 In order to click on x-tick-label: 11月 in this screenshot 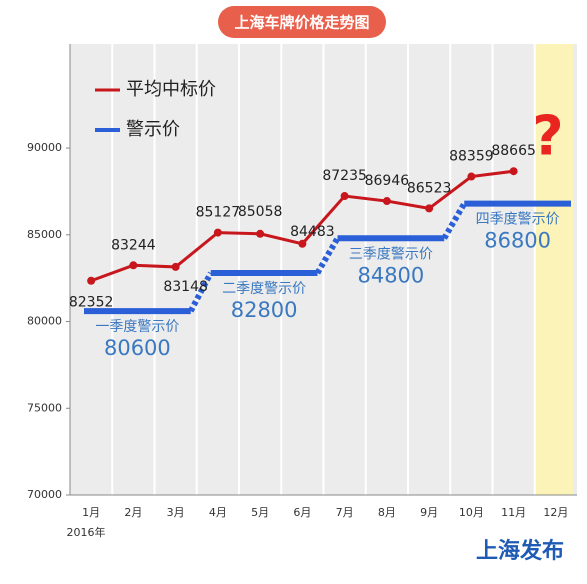, I will do `click(513, 512)`.